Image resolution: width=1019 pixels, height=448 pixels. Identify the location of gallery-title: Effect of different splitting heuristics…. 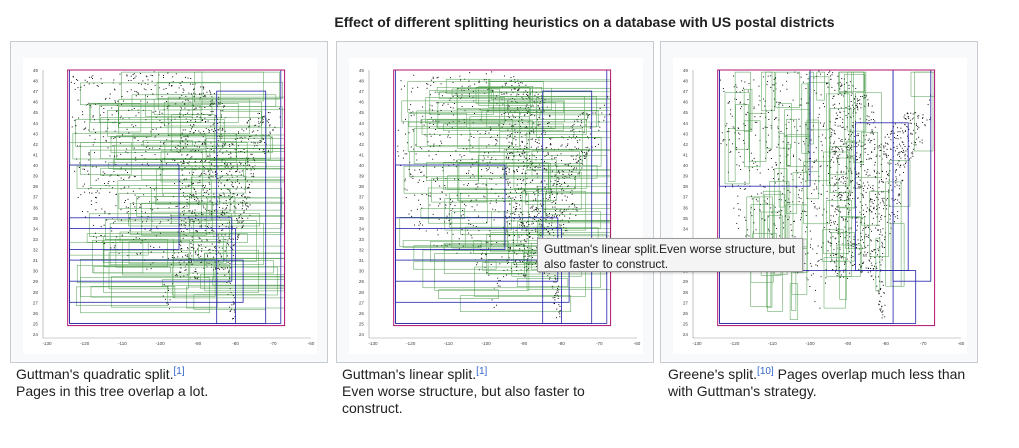
(584, 22).